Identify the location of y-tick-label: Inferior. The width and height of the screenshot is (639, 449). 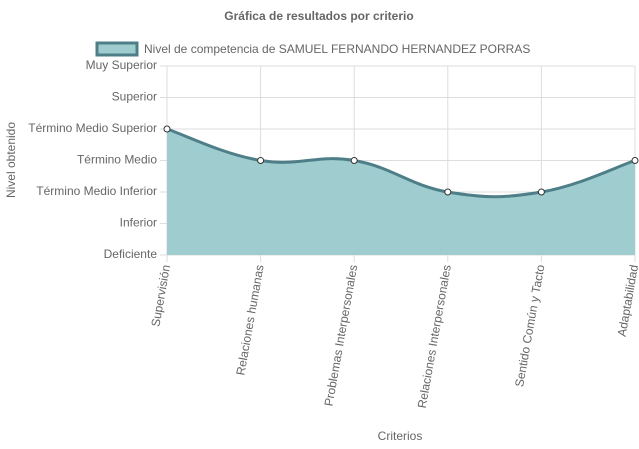
(138, 223).